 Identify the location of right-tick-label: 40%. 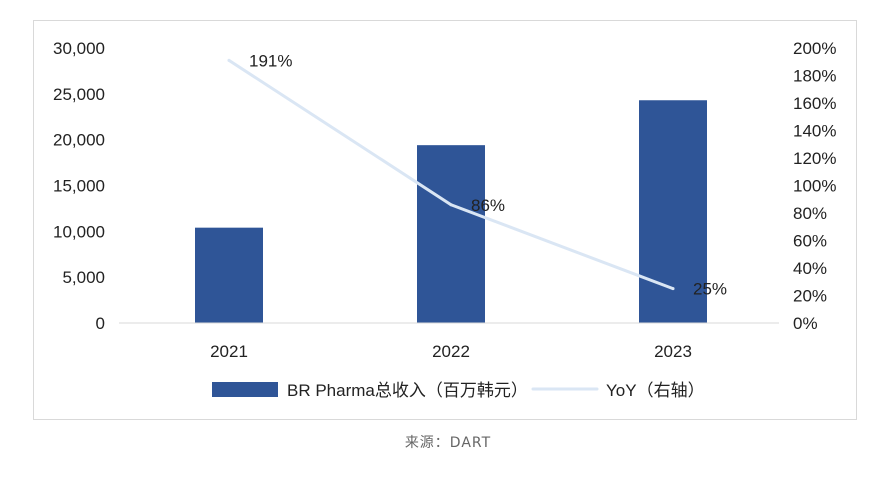
(810, 268).